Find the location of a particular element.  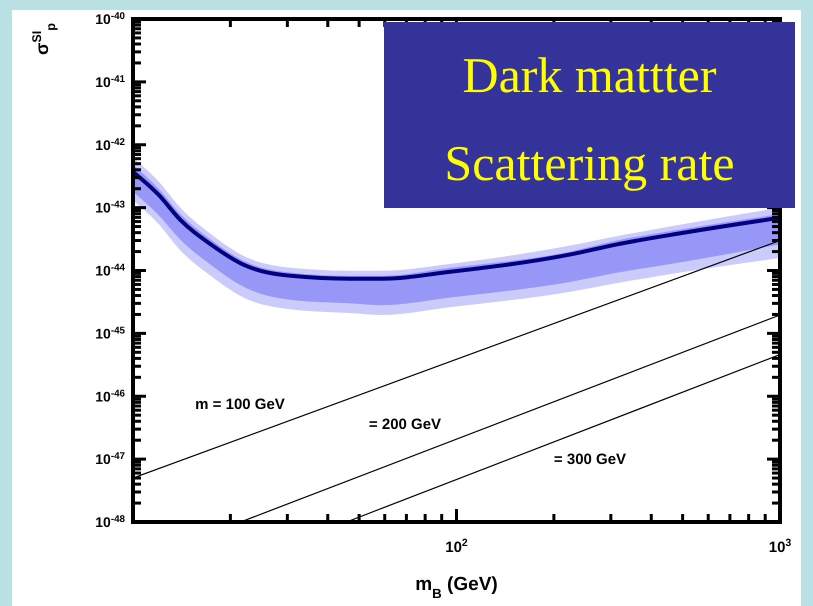

y-tick-label: 10$^{-46}$ is located at coordinates (110, 396).